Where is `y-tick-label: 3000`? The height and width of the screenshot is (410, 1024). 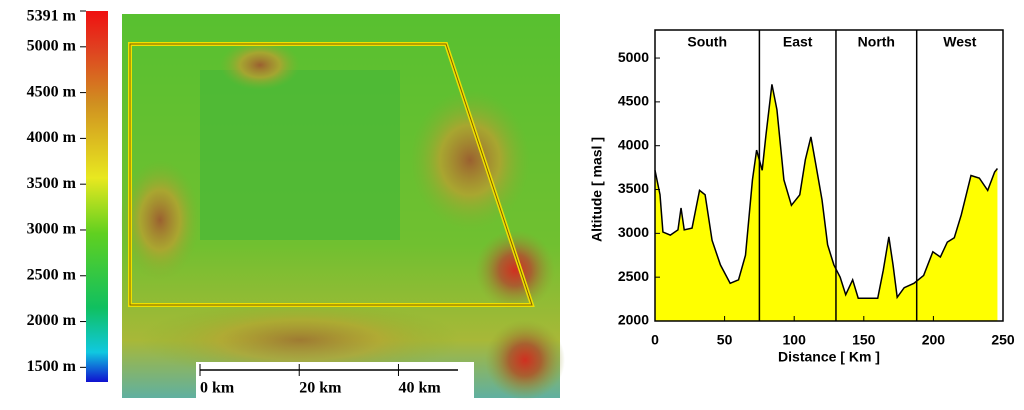 y-tick-label: 3000 is located at coordinates (633, 232).